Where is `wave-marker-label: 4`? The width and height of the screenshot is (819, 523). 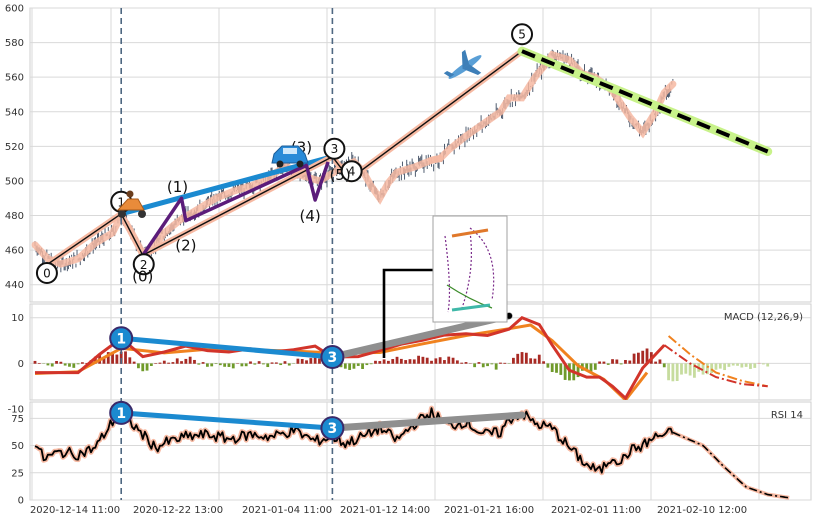 wave-marker-label: 4 is located at coordinates (352, 172).